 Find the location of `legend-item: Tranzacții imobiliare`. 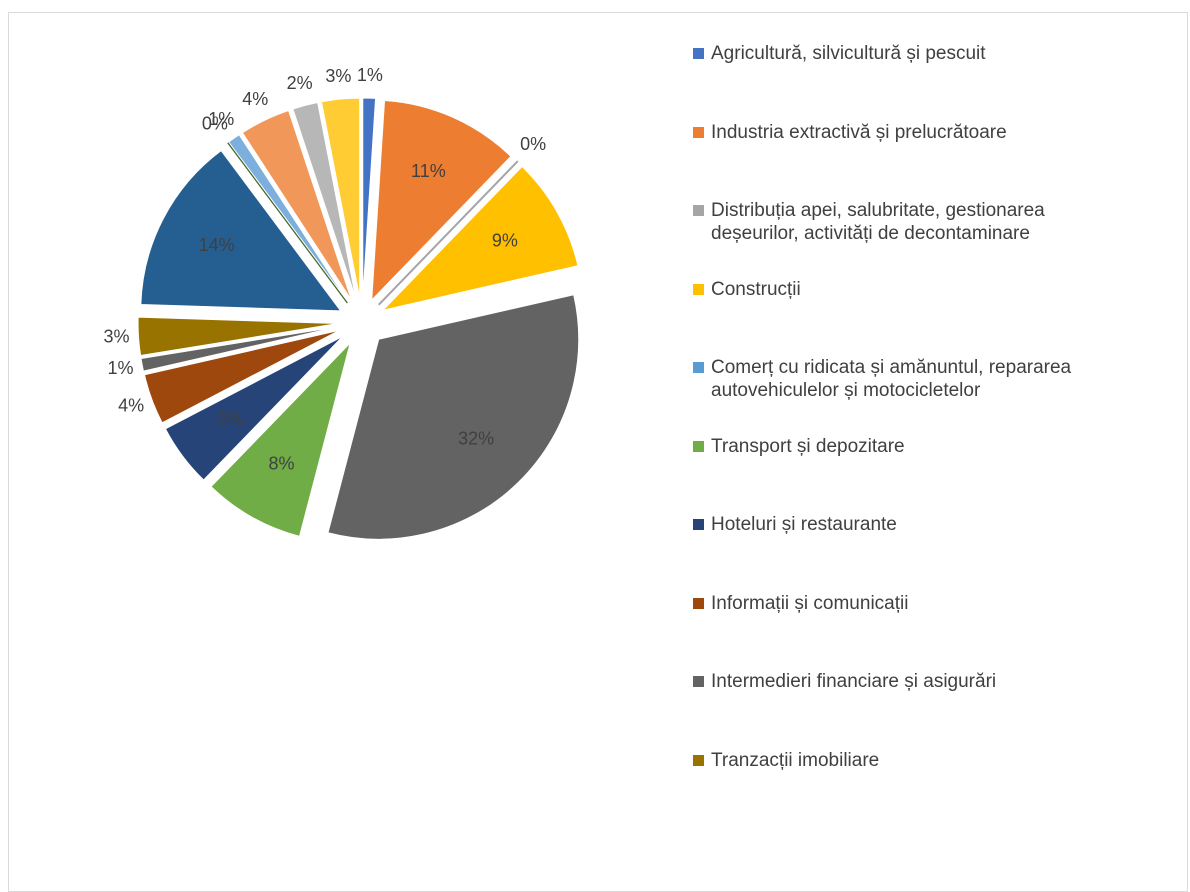

legend-item: Tranzacții imobiliare is located at coordinates (893, 760).